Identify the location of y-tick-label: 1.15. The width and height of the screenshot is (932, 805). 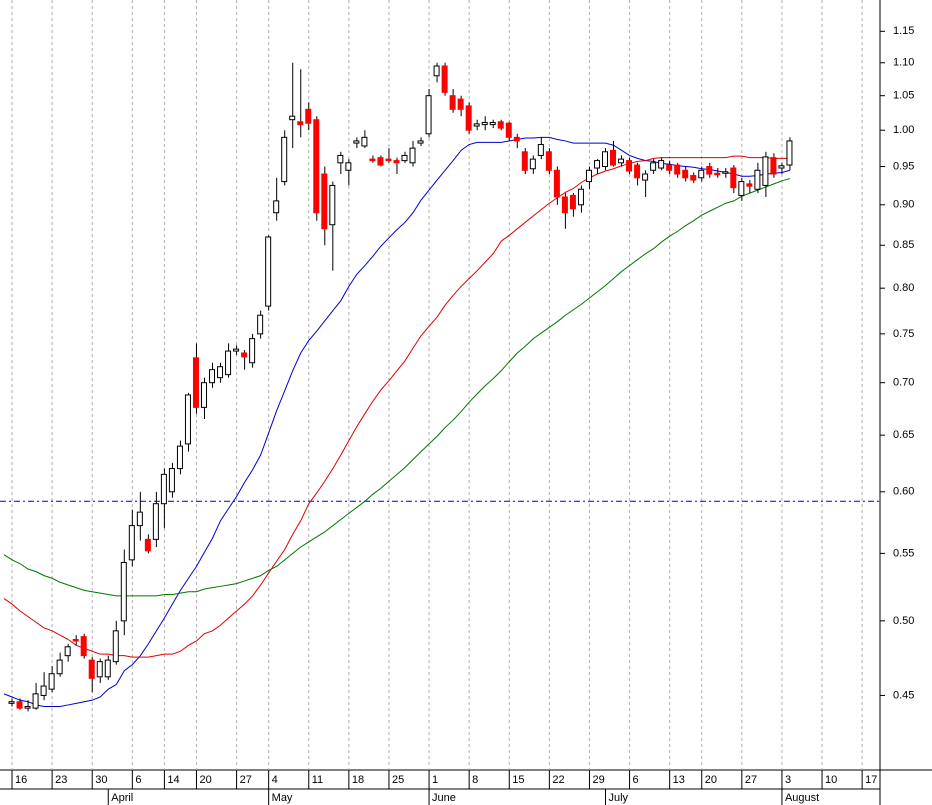
(903, 31).